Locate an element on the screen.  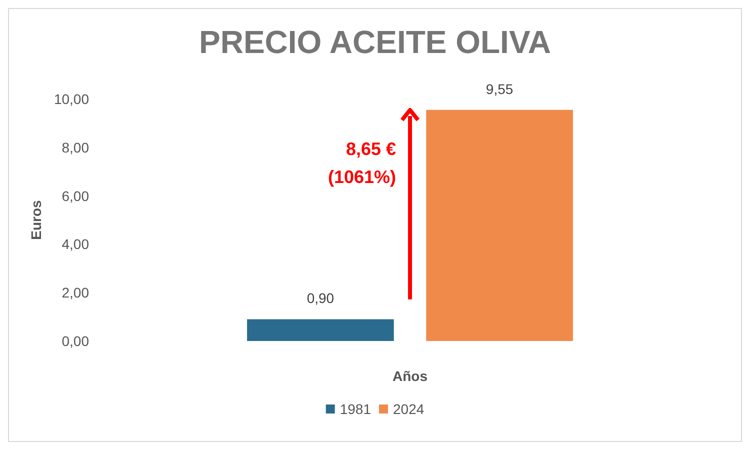
legend-label: 1981 is located at coordinates (356, 409).